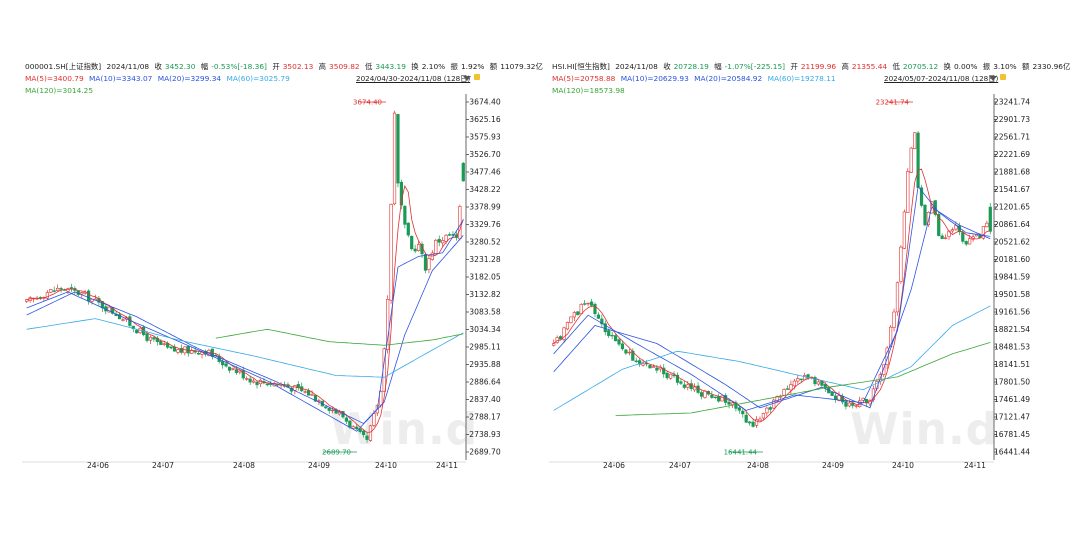  What do you see at coordinates (485, 172) in the screenshot?
I see `y-tick-label: 3477.46` at bounding box center [485, 172].